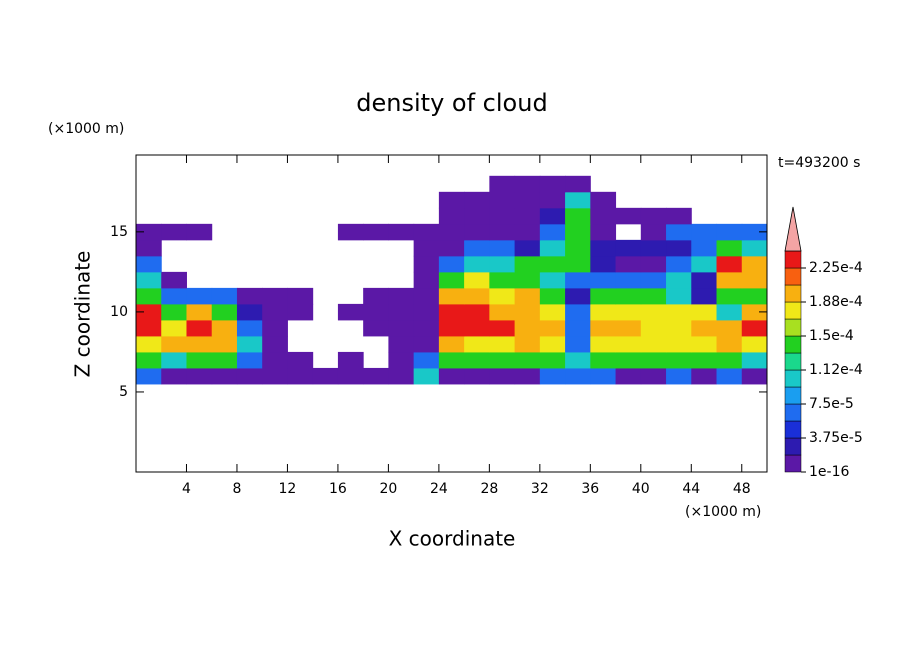  What do you see at coordinates (742, 489) in the screenshot?
I see `x-tick-label: 48` at bounding box center [742, 489].